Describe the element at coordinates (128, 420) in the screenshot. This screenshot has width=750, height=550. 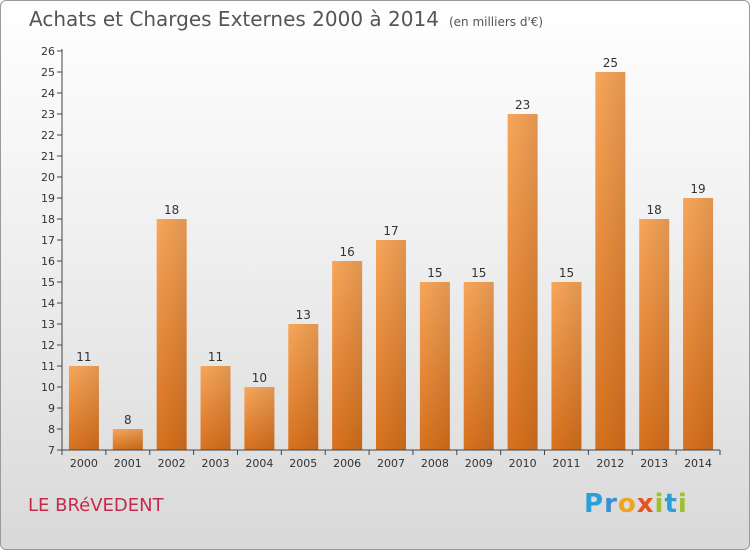
I see `bar-value-label: 8` at that location.